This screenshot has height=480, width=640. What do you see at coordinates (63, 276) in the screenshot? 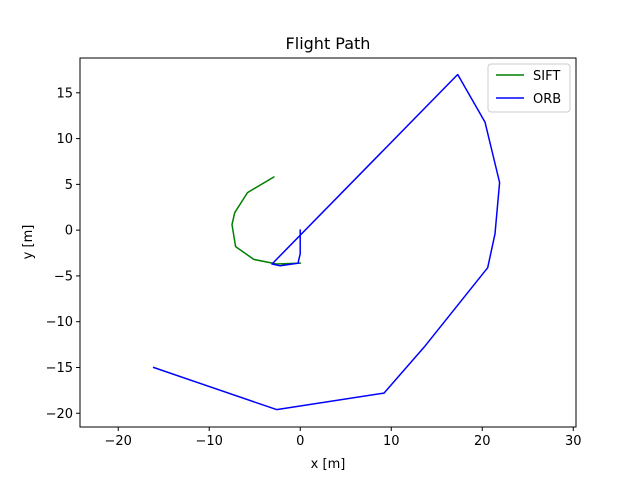
I see `y-tick-label: −5` at bounding box center [63, 276].